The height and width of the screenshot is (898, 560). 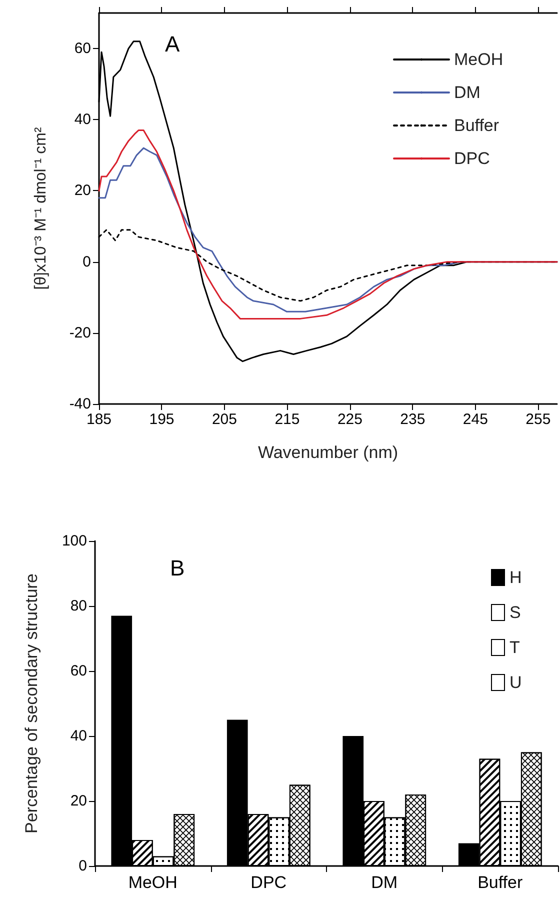 What do you see at coordinates (172, 44) in the screenshot?
I see `text: A` at bounding box center [172, 44].